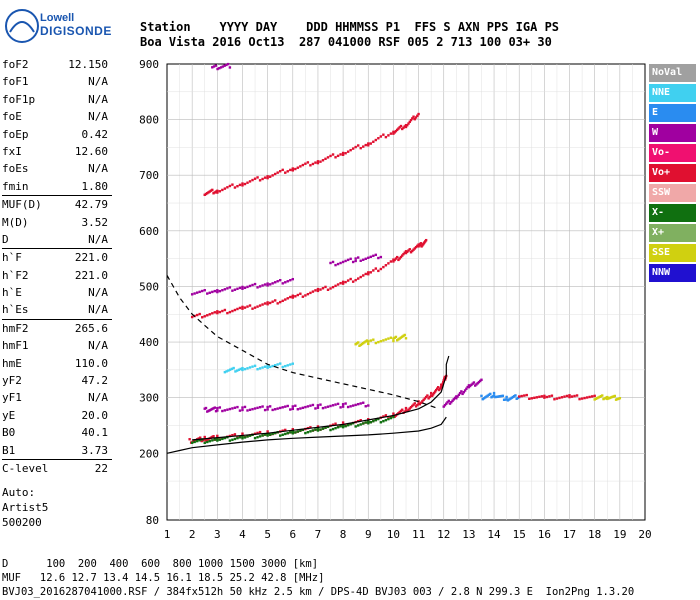 Image resolution: width=700 pixels, height=600 pixels. Describe the element at coordinates (672, 133) in the screenshot. I see `legend-entry-w: W` at that location.